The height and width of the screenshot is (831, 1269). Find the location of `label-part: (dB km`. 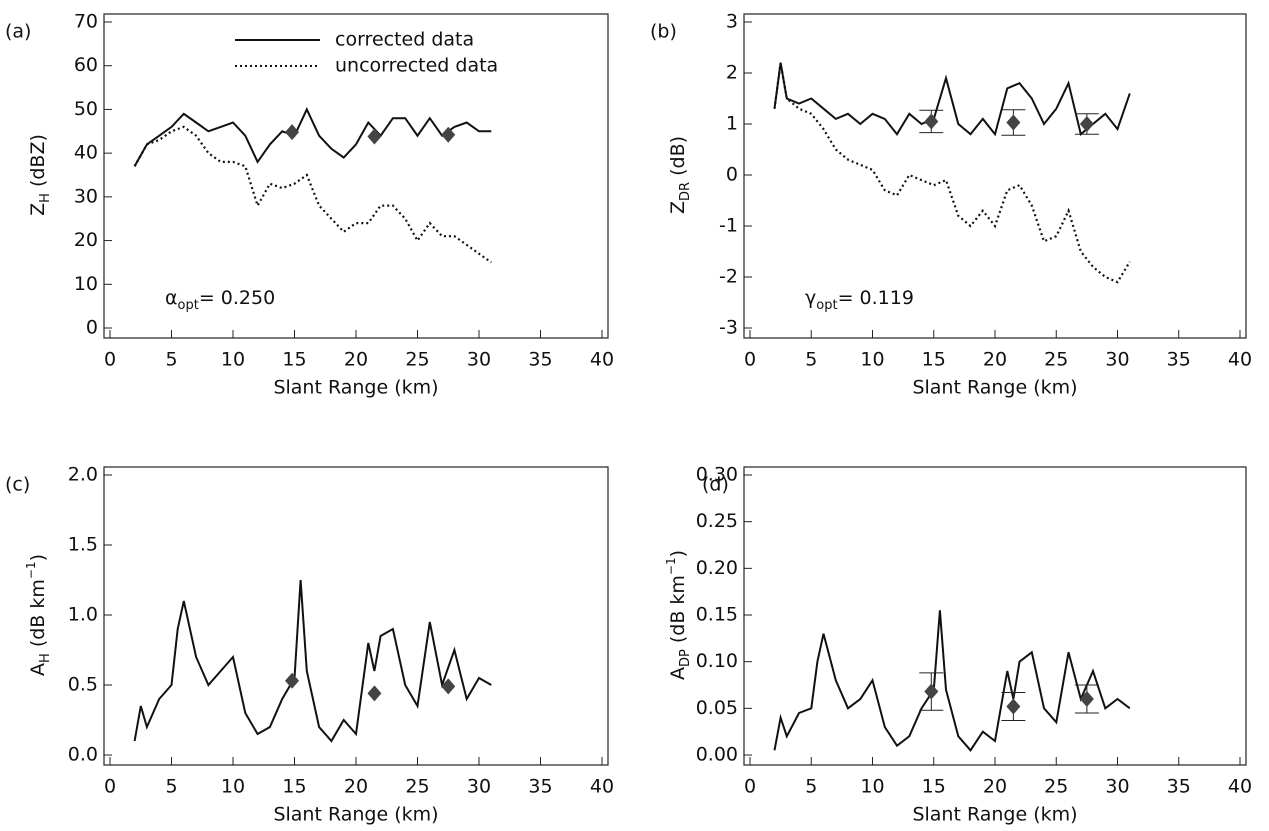

label-part: (dB km is located at coordinates (678, 612).